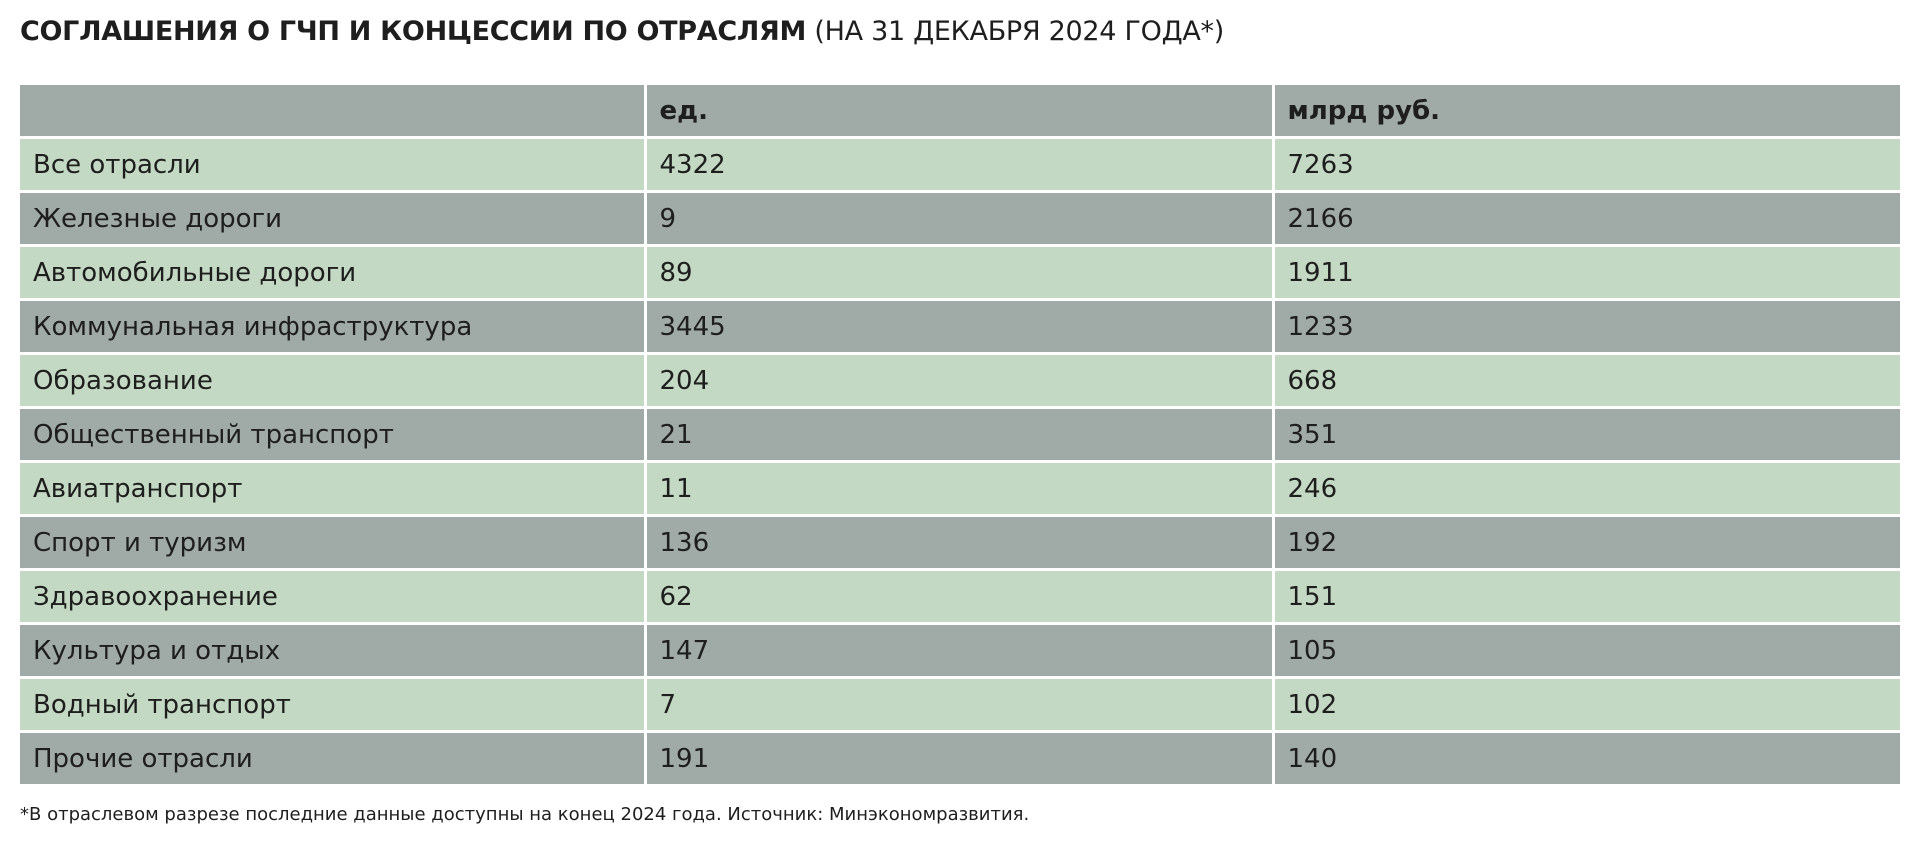  What do you see at coordinates (1586, 112) in the screenshot?
I see `header-rub-bn: млрд руб.` at bounding box center [1586, 112].